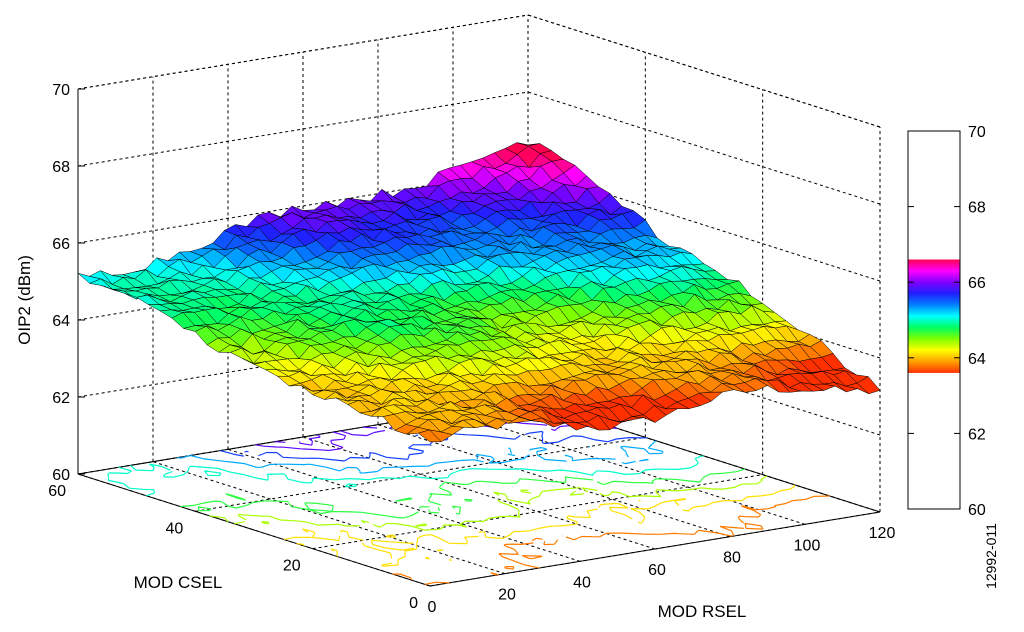 The width and height of the screenshot is (1024, 632). Describe the element at coordinates (175, 528) in the screenshot. I see `y-tick-label: 40` at that location.